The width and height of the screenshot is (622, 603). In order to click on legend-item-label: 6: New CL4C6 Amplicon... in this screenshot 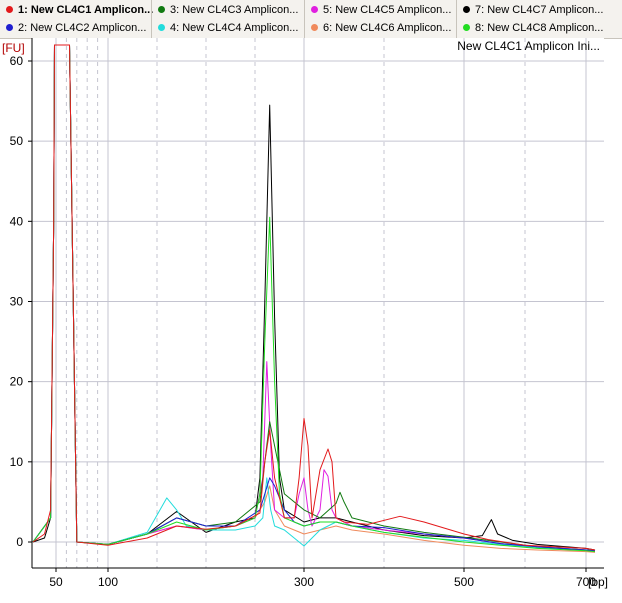, I will do `click(387, 28)`.